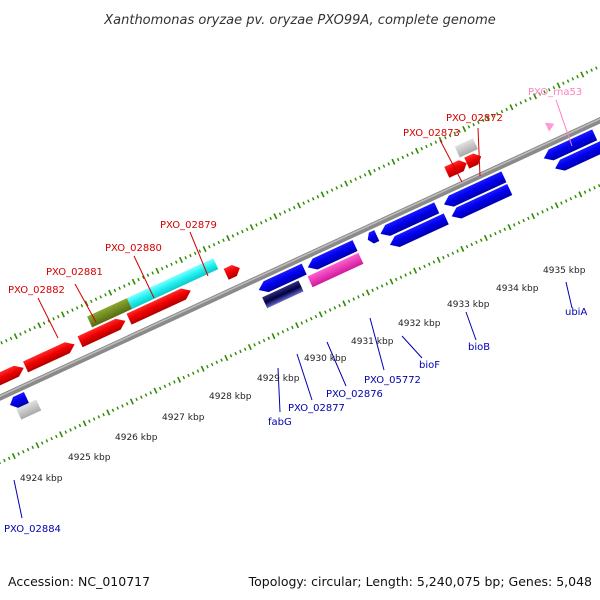  What do you see at coordinates (576, 312) in the screenshot?
I see `gene-label-ubiA: ubiA` at bounding box center [576, 312].